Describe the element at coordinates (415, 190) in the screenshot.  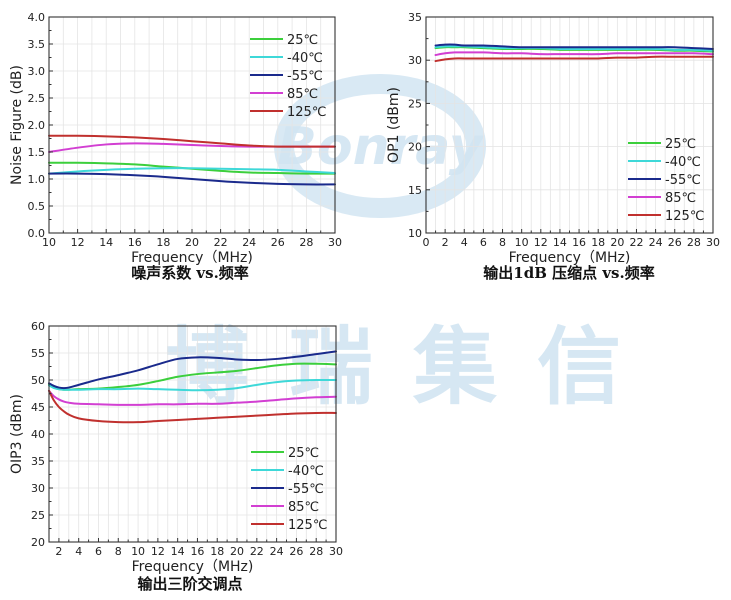
I see `y-tick-label: 15` at that location.